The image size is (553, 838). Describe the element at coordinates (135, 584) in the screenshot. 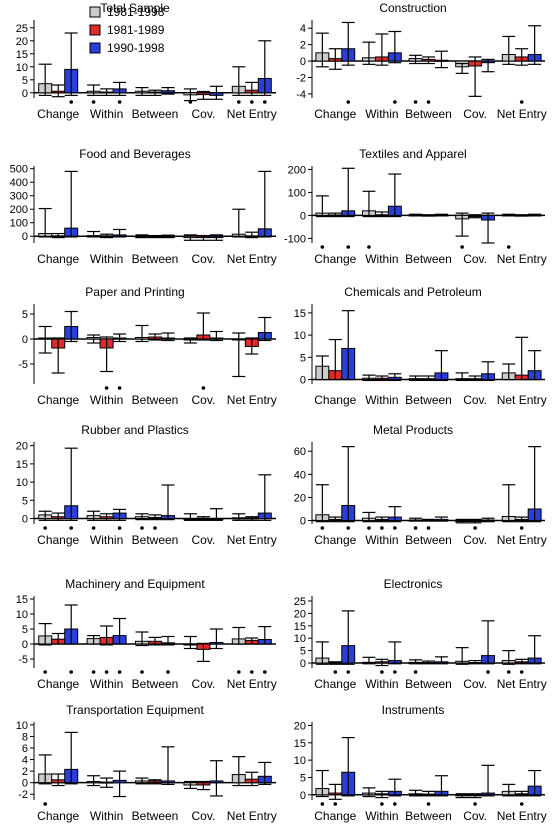

I see `panel-title: Machinery and Equipment` at that location.